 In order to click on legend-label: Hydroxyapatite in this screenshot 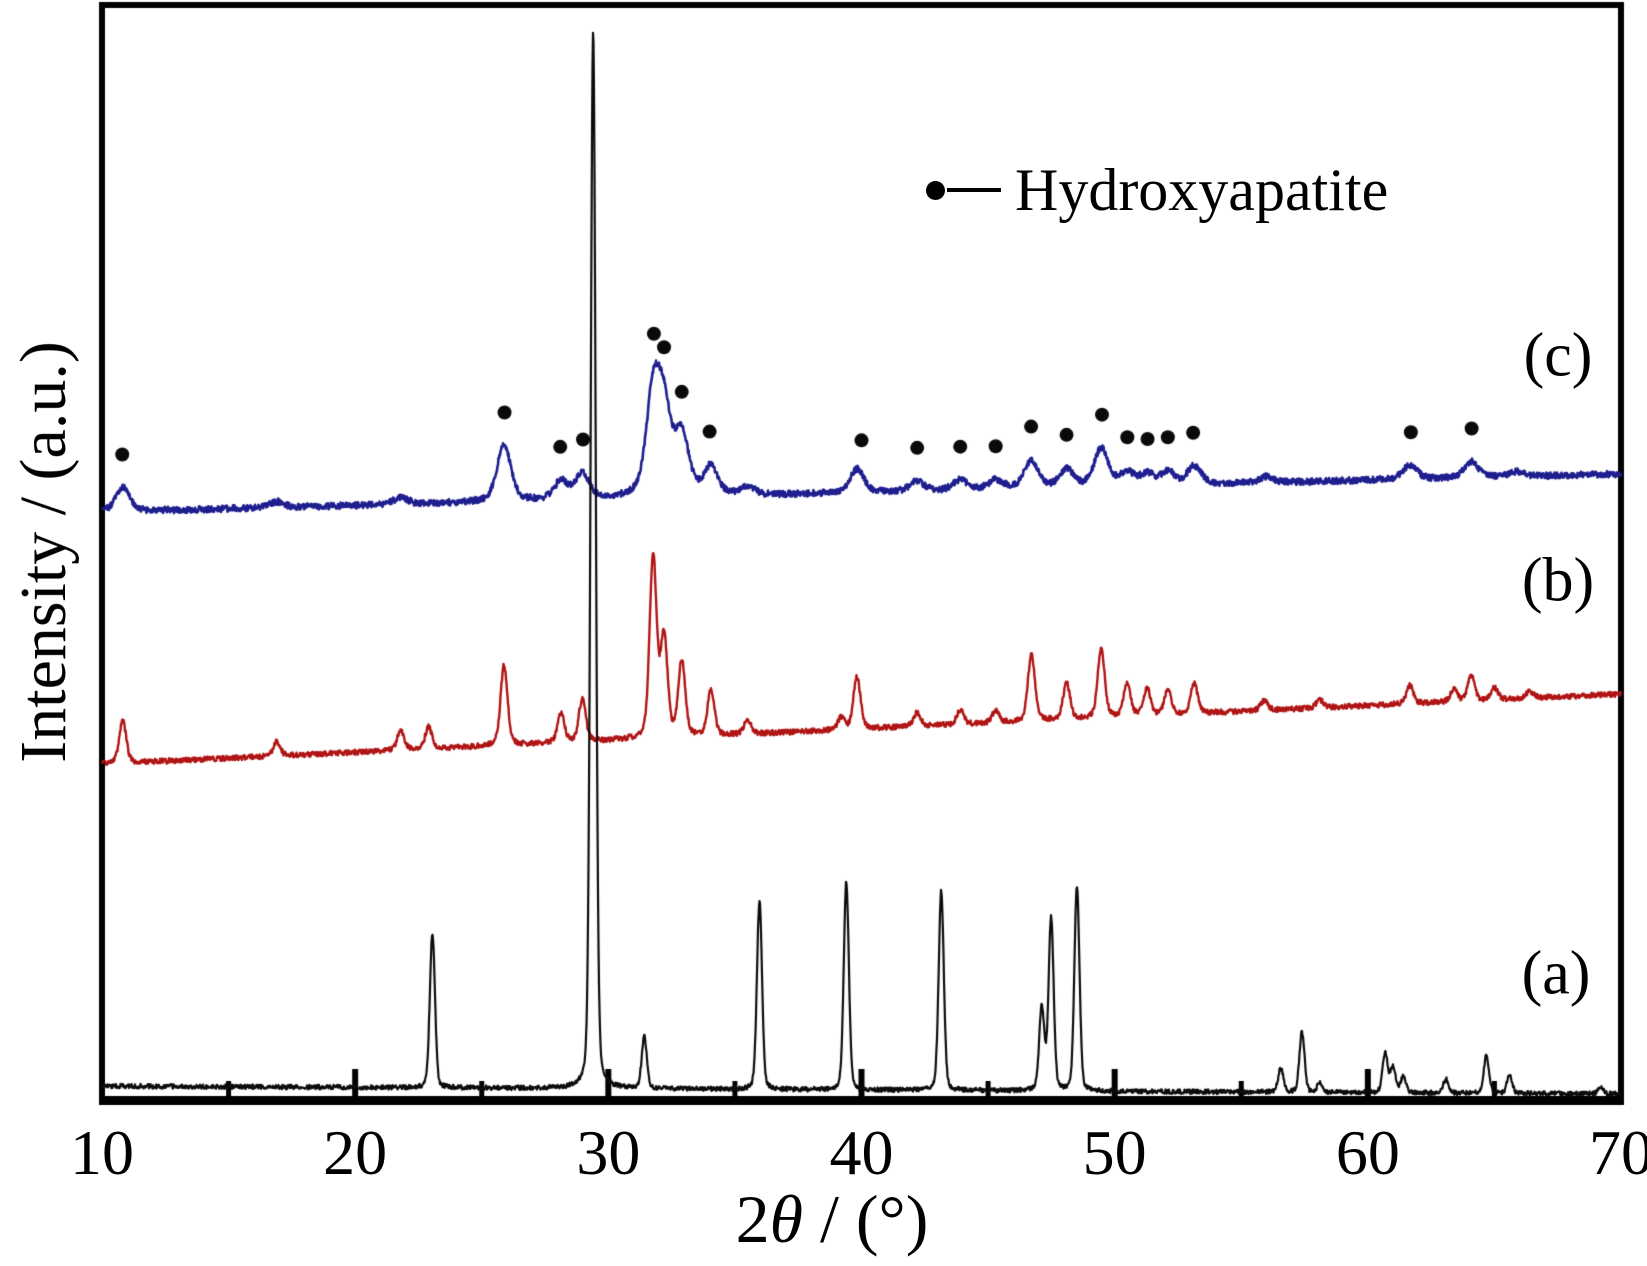, I will do `click(1202, 189)`.